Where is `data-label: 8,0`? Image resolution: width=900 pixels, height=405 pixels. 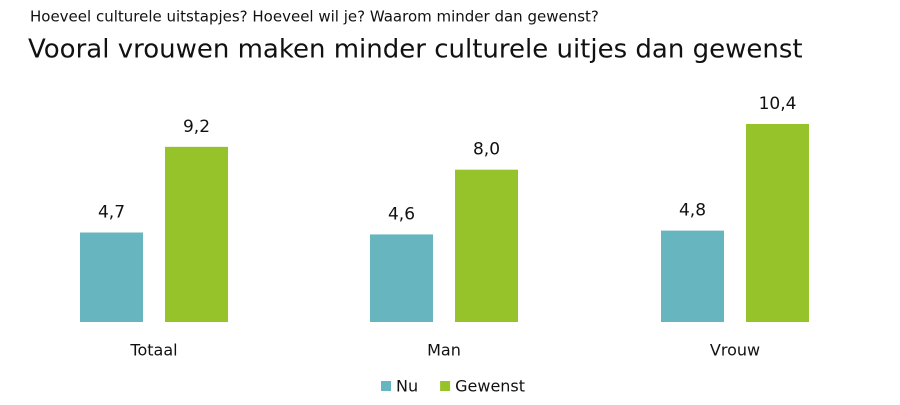 data-label: 8,0 is located at coordinates (486, 150).